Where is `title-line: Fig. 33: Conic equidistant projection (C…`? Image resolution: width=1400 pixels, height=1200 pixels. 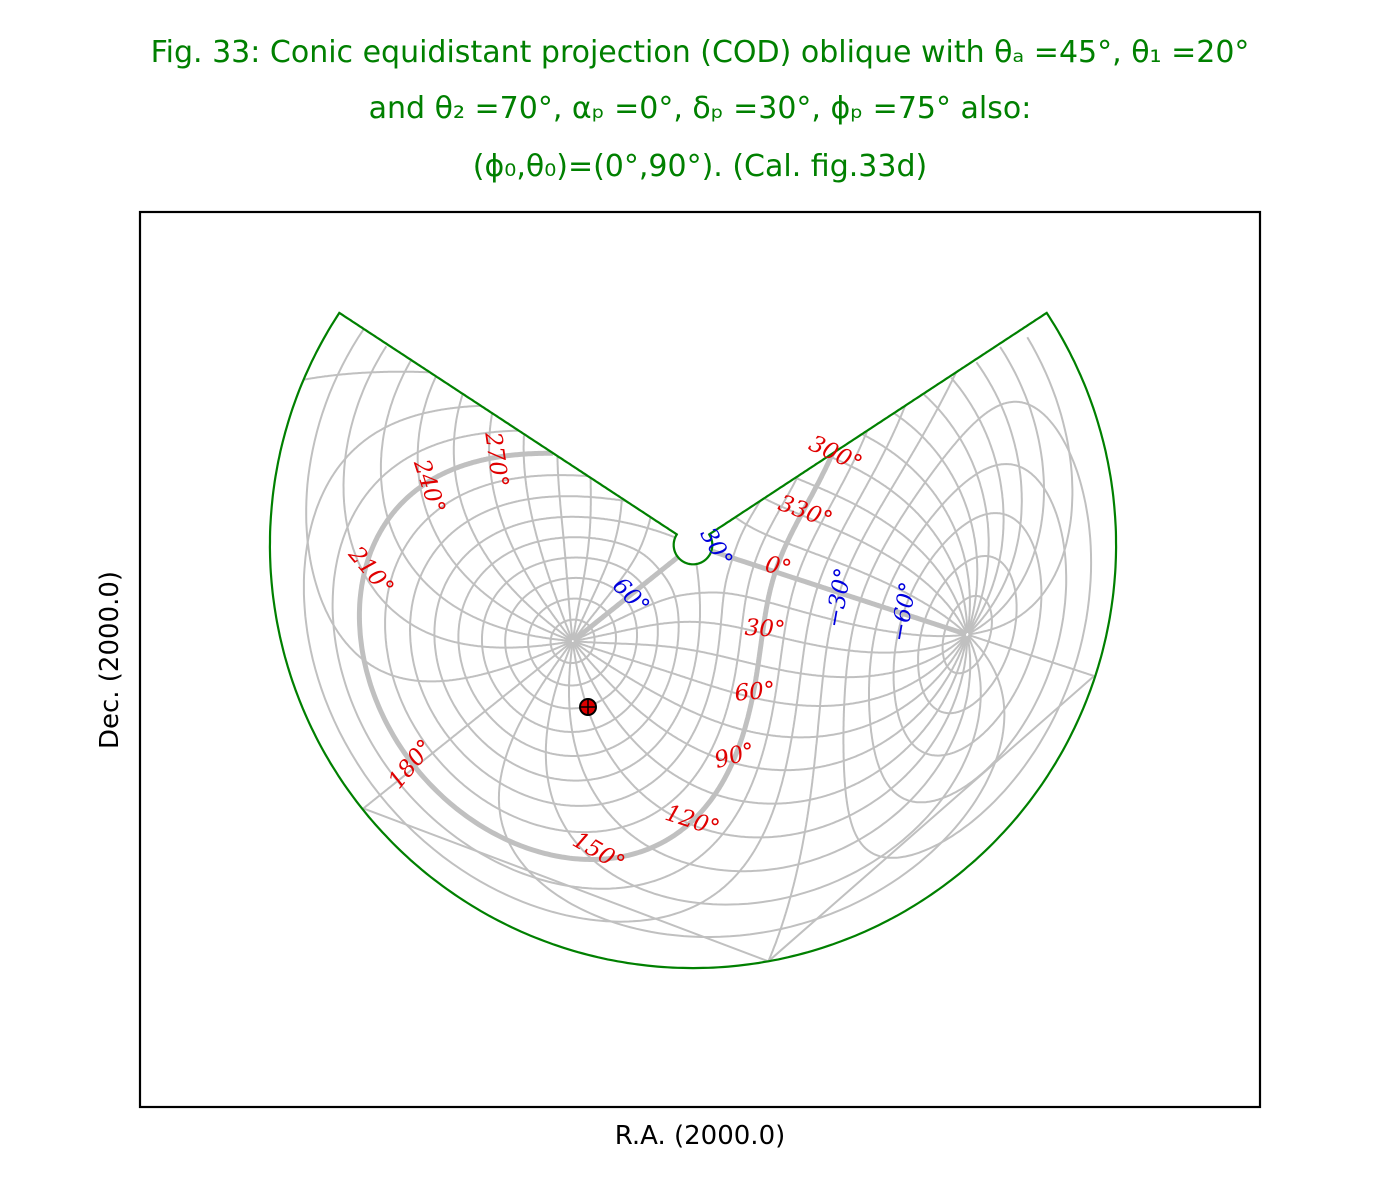
title-line: Fig. 33: Conic equidistant projection (C… is located at coordinates (700, 52).